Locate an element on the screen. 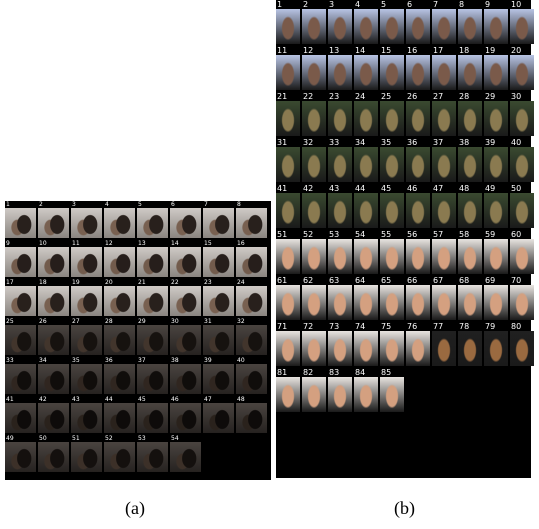  frame-cell: 44 is located at coordinates (119, 414).